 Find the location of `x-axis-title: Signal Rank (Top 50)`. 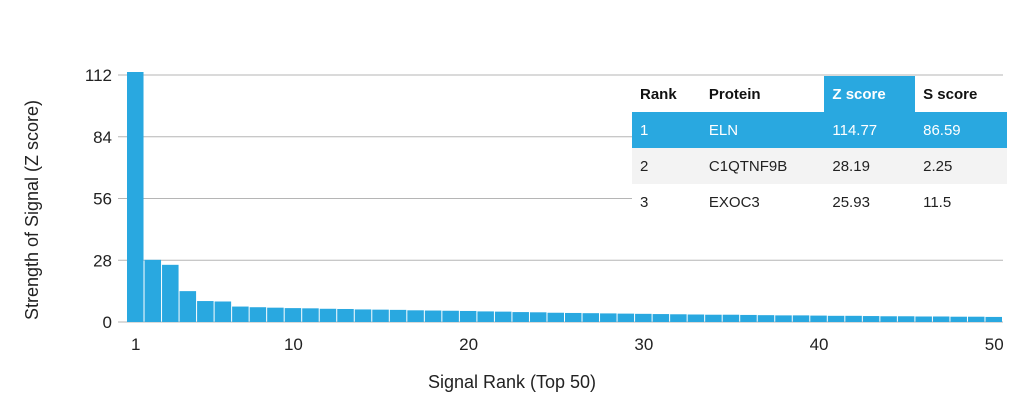

x-axis-title: Signal Rank (Top 50) is located at coordinates (512, 382).